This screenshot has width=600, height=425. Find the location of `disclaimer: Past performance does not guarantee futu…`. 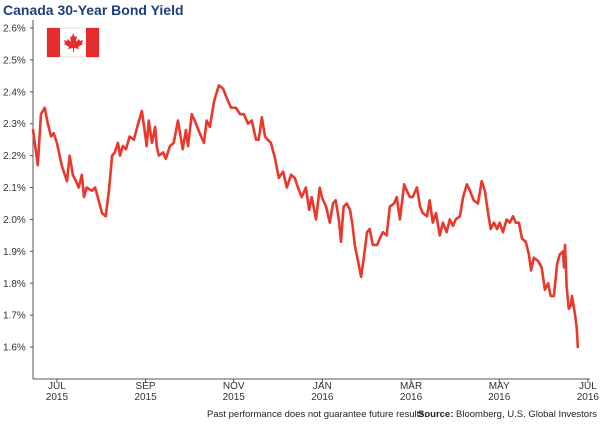

disclaimer: Past performance does not guarantee futu… is located at coordinates (317, 414).